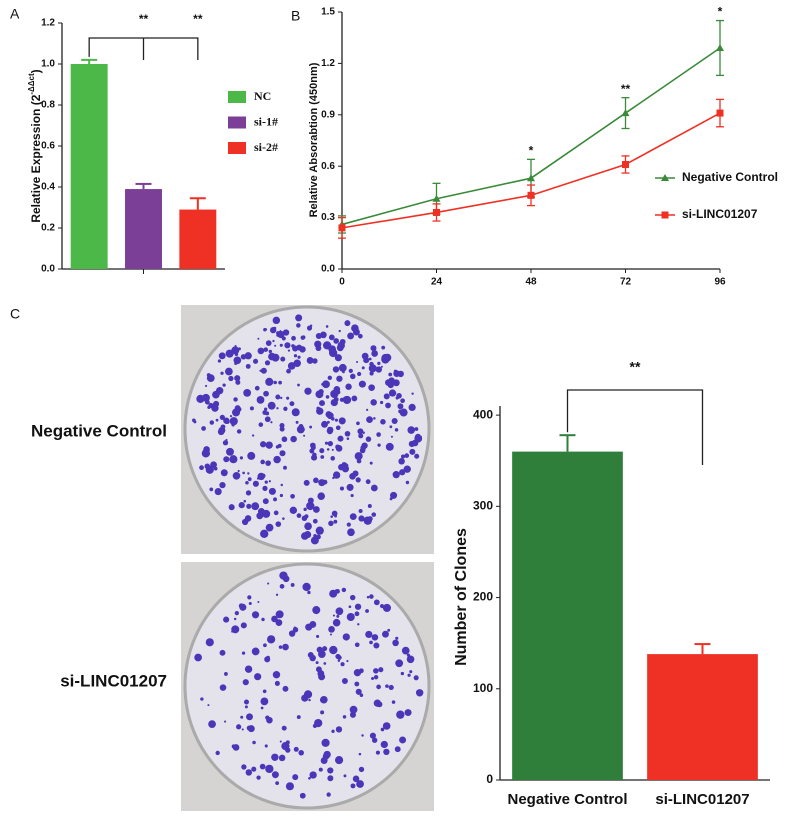 This screenshot has width=800, height=819. I want to click on y-tick-label: 100, so click(483, 688).